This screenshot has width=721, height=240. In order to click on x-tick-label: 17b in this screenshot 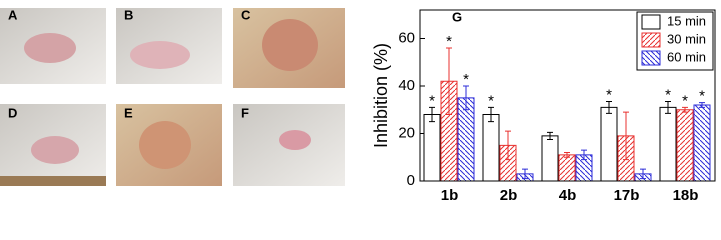, I will do `click(627, 195)`.